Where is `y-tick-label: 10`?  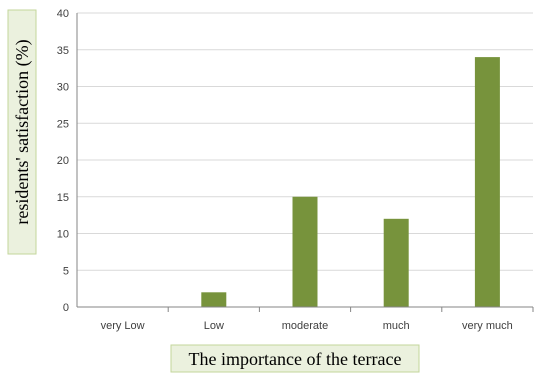
y-tick-label: 10 is located at coordinates (63, 235).